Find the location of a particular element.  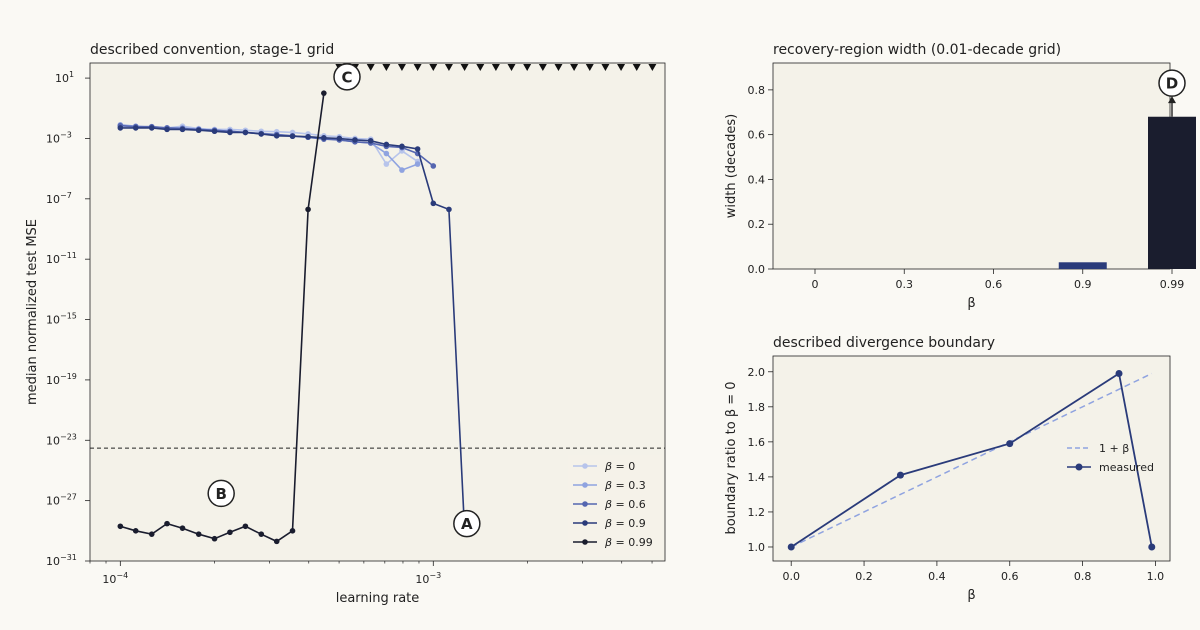

y-tick-label-1: 1.2 is located at coordinates (757, 512).